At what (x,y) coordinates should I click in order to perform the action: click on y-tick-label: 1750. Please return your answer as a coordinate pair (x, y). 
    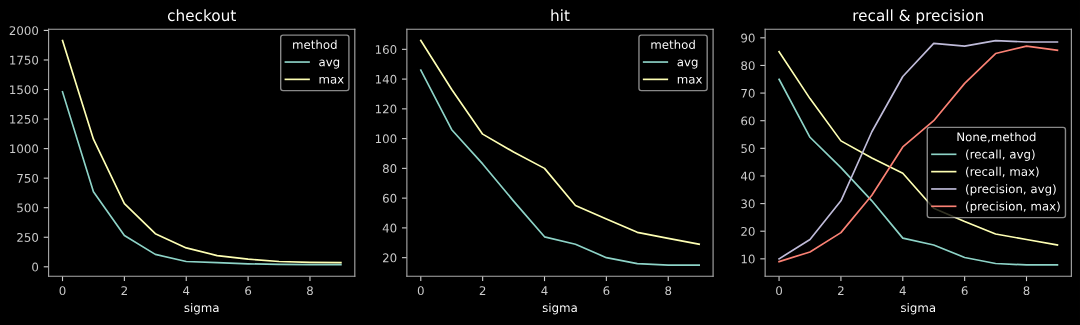
    Looking at the image, I should click on (24, 60).